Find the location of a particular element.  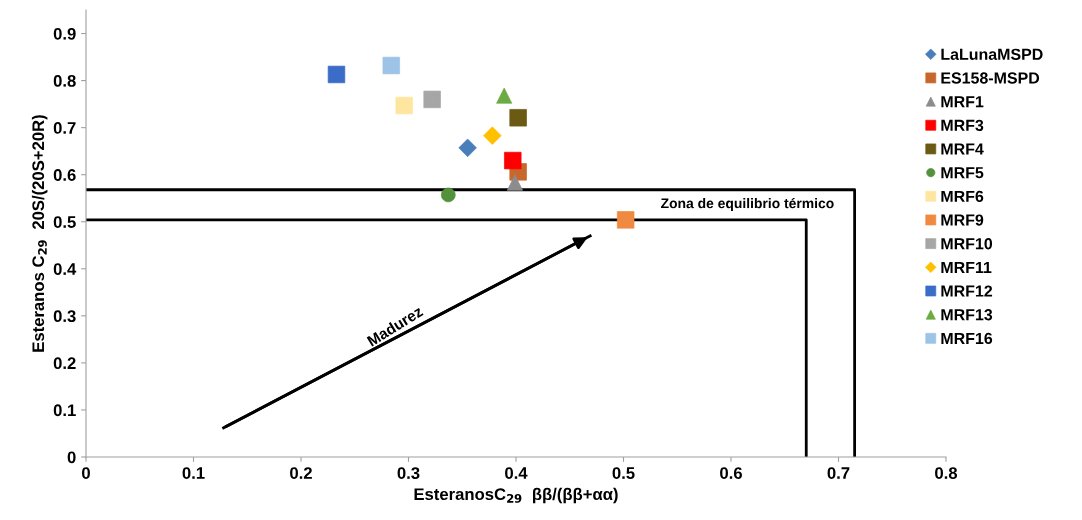

legend-label: MRF11 is located at coordinates (966, 267).